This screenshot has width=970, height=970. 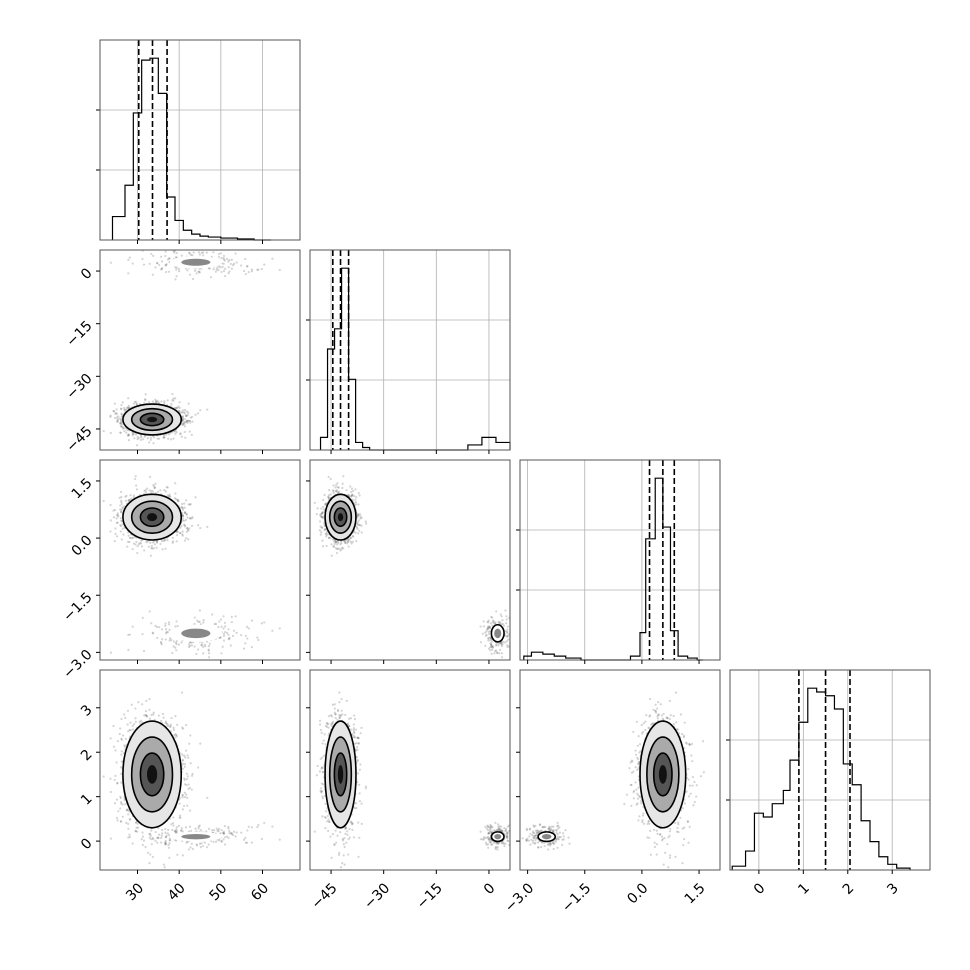 I want to click on contour-line, so click(x=152, y=419).